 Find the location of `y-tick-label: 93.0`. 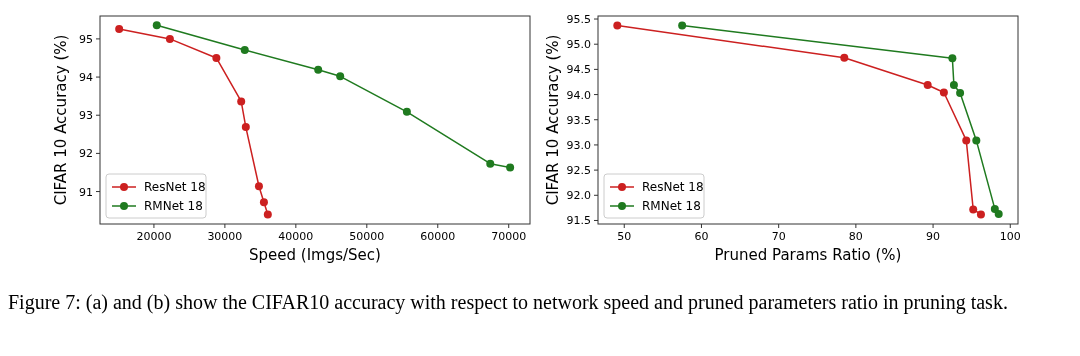

y-tick-label: 93.0 is located at coordinates (578, 145).